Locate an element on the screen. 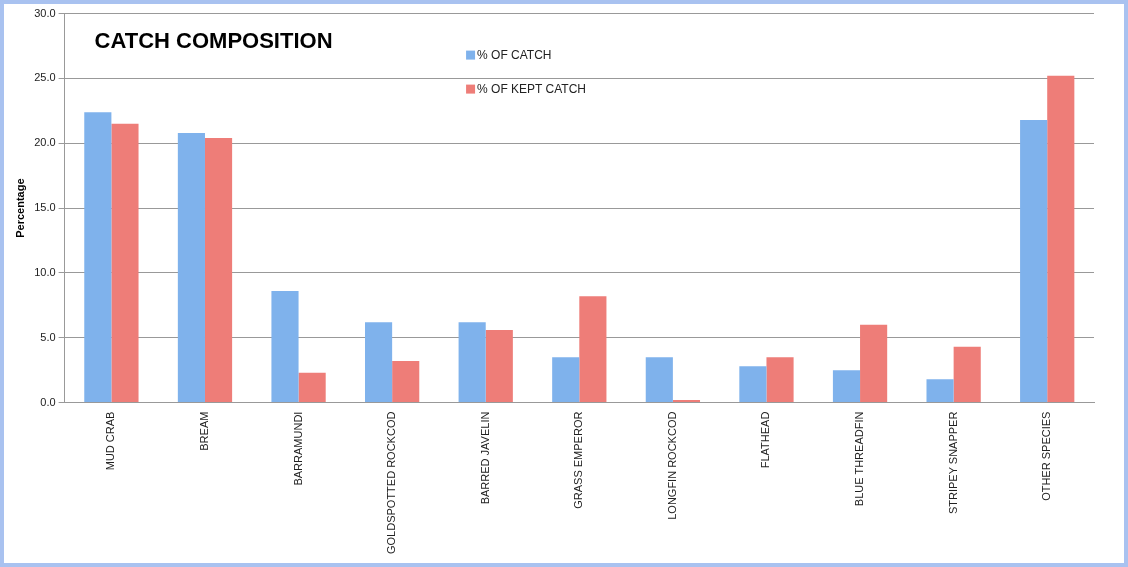  x-tick-label: LONGFIN ROCKCOD is located at coordinates (671, 465).